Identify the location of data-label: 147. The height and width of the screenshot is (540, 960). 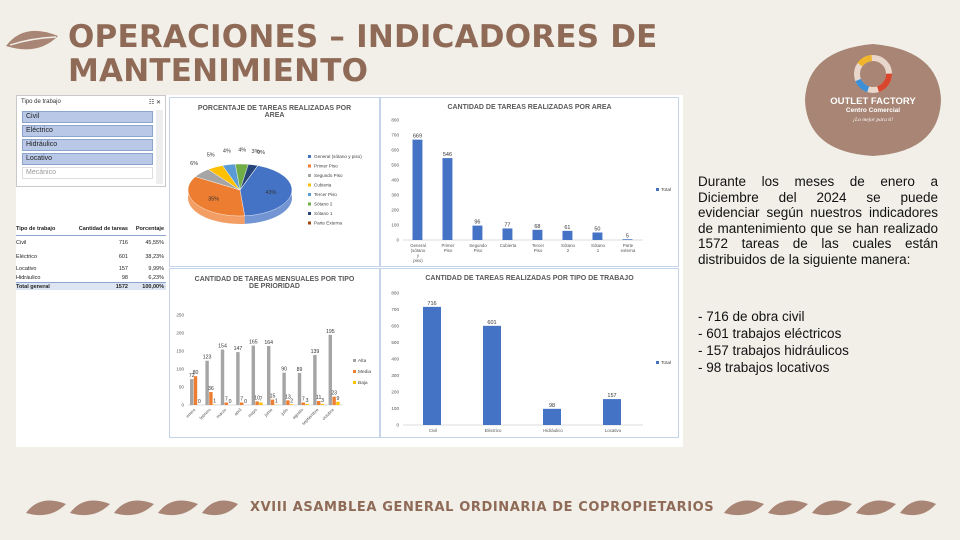
(238, 349).